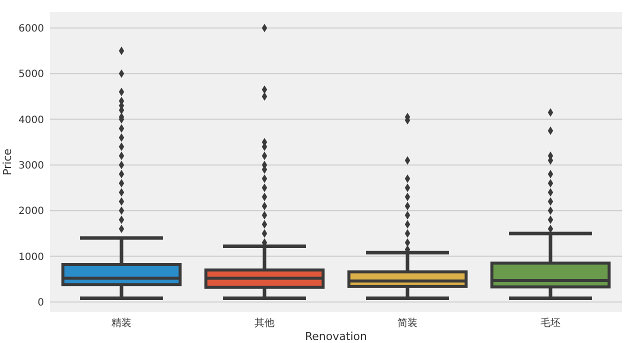  What do you see at coordinates (31, 166) in the screenshot?
I see `y-tick-label: 3000` at bounding box center [31, 166].